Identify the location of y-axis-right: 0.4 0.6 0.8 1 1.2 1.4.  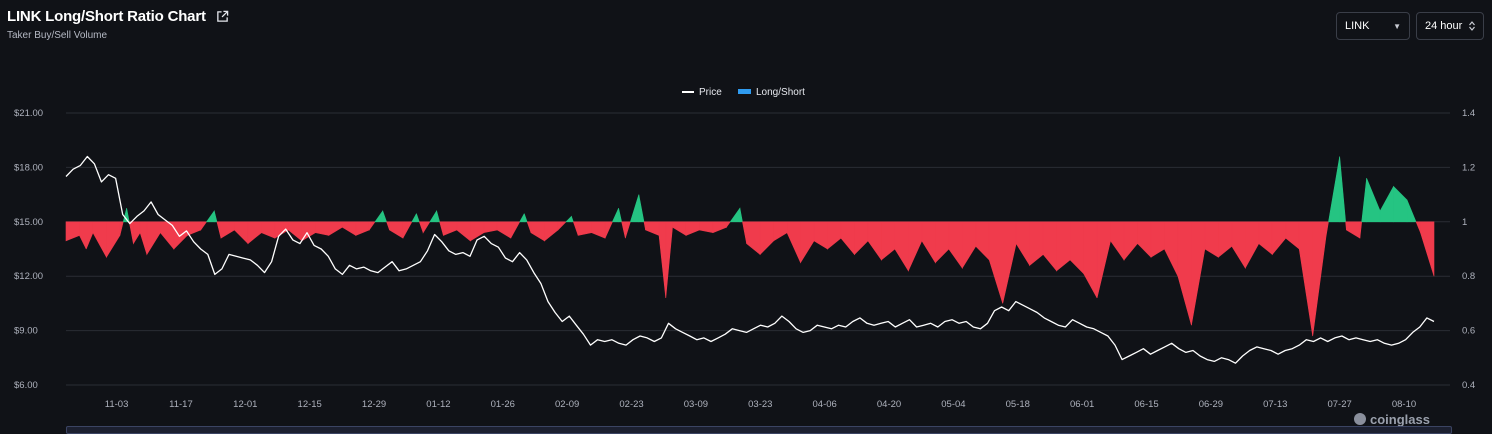
(1468, 249).